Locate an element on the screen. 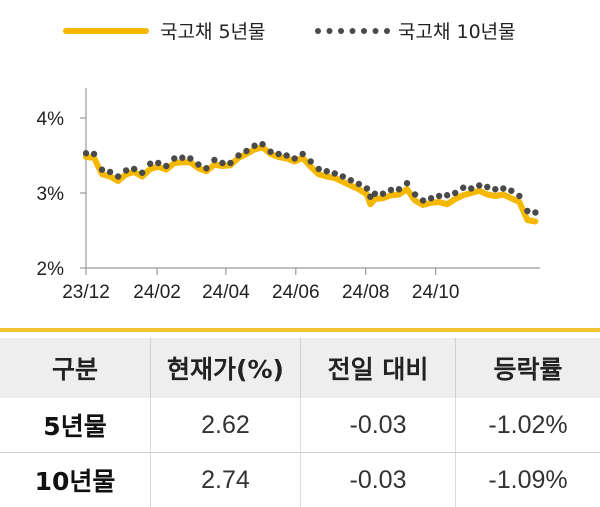 The height and width of the screenshot is (507, 600). table-header: 구분 현재가(%) 전일 대비 등락률 is located at coordinates (300, 368).